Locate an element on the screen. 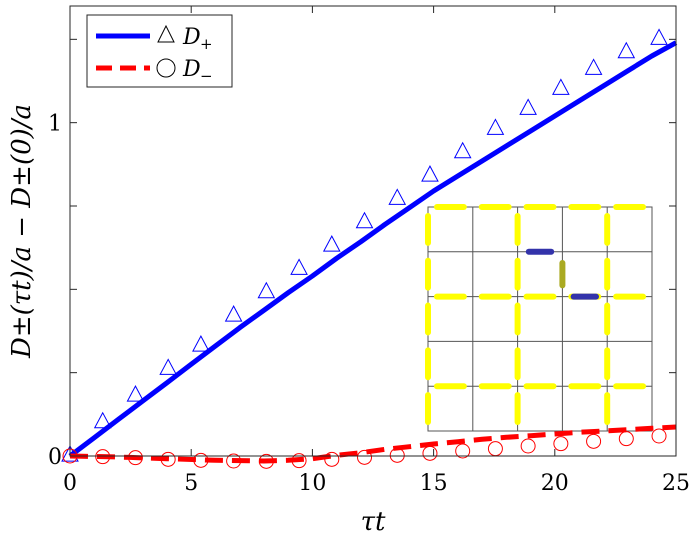  x-tick-label: 15 is located at coordinates (434, 483).